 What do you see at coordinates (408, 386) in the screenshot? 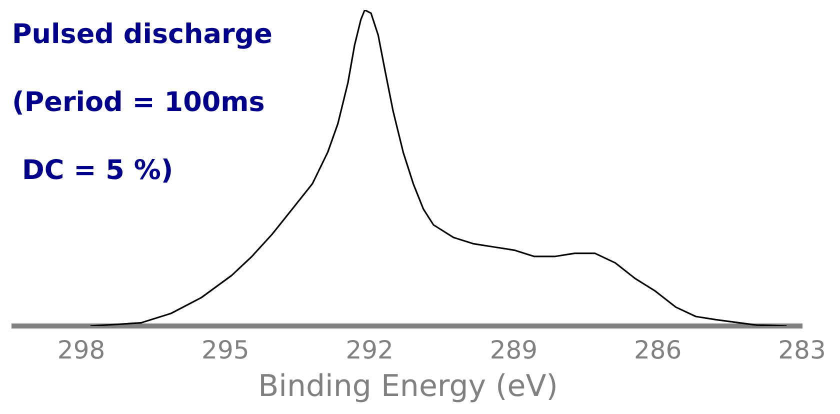
I see `x-axis-title: Binding Energy (eV)` at bounding box center [408, 386].